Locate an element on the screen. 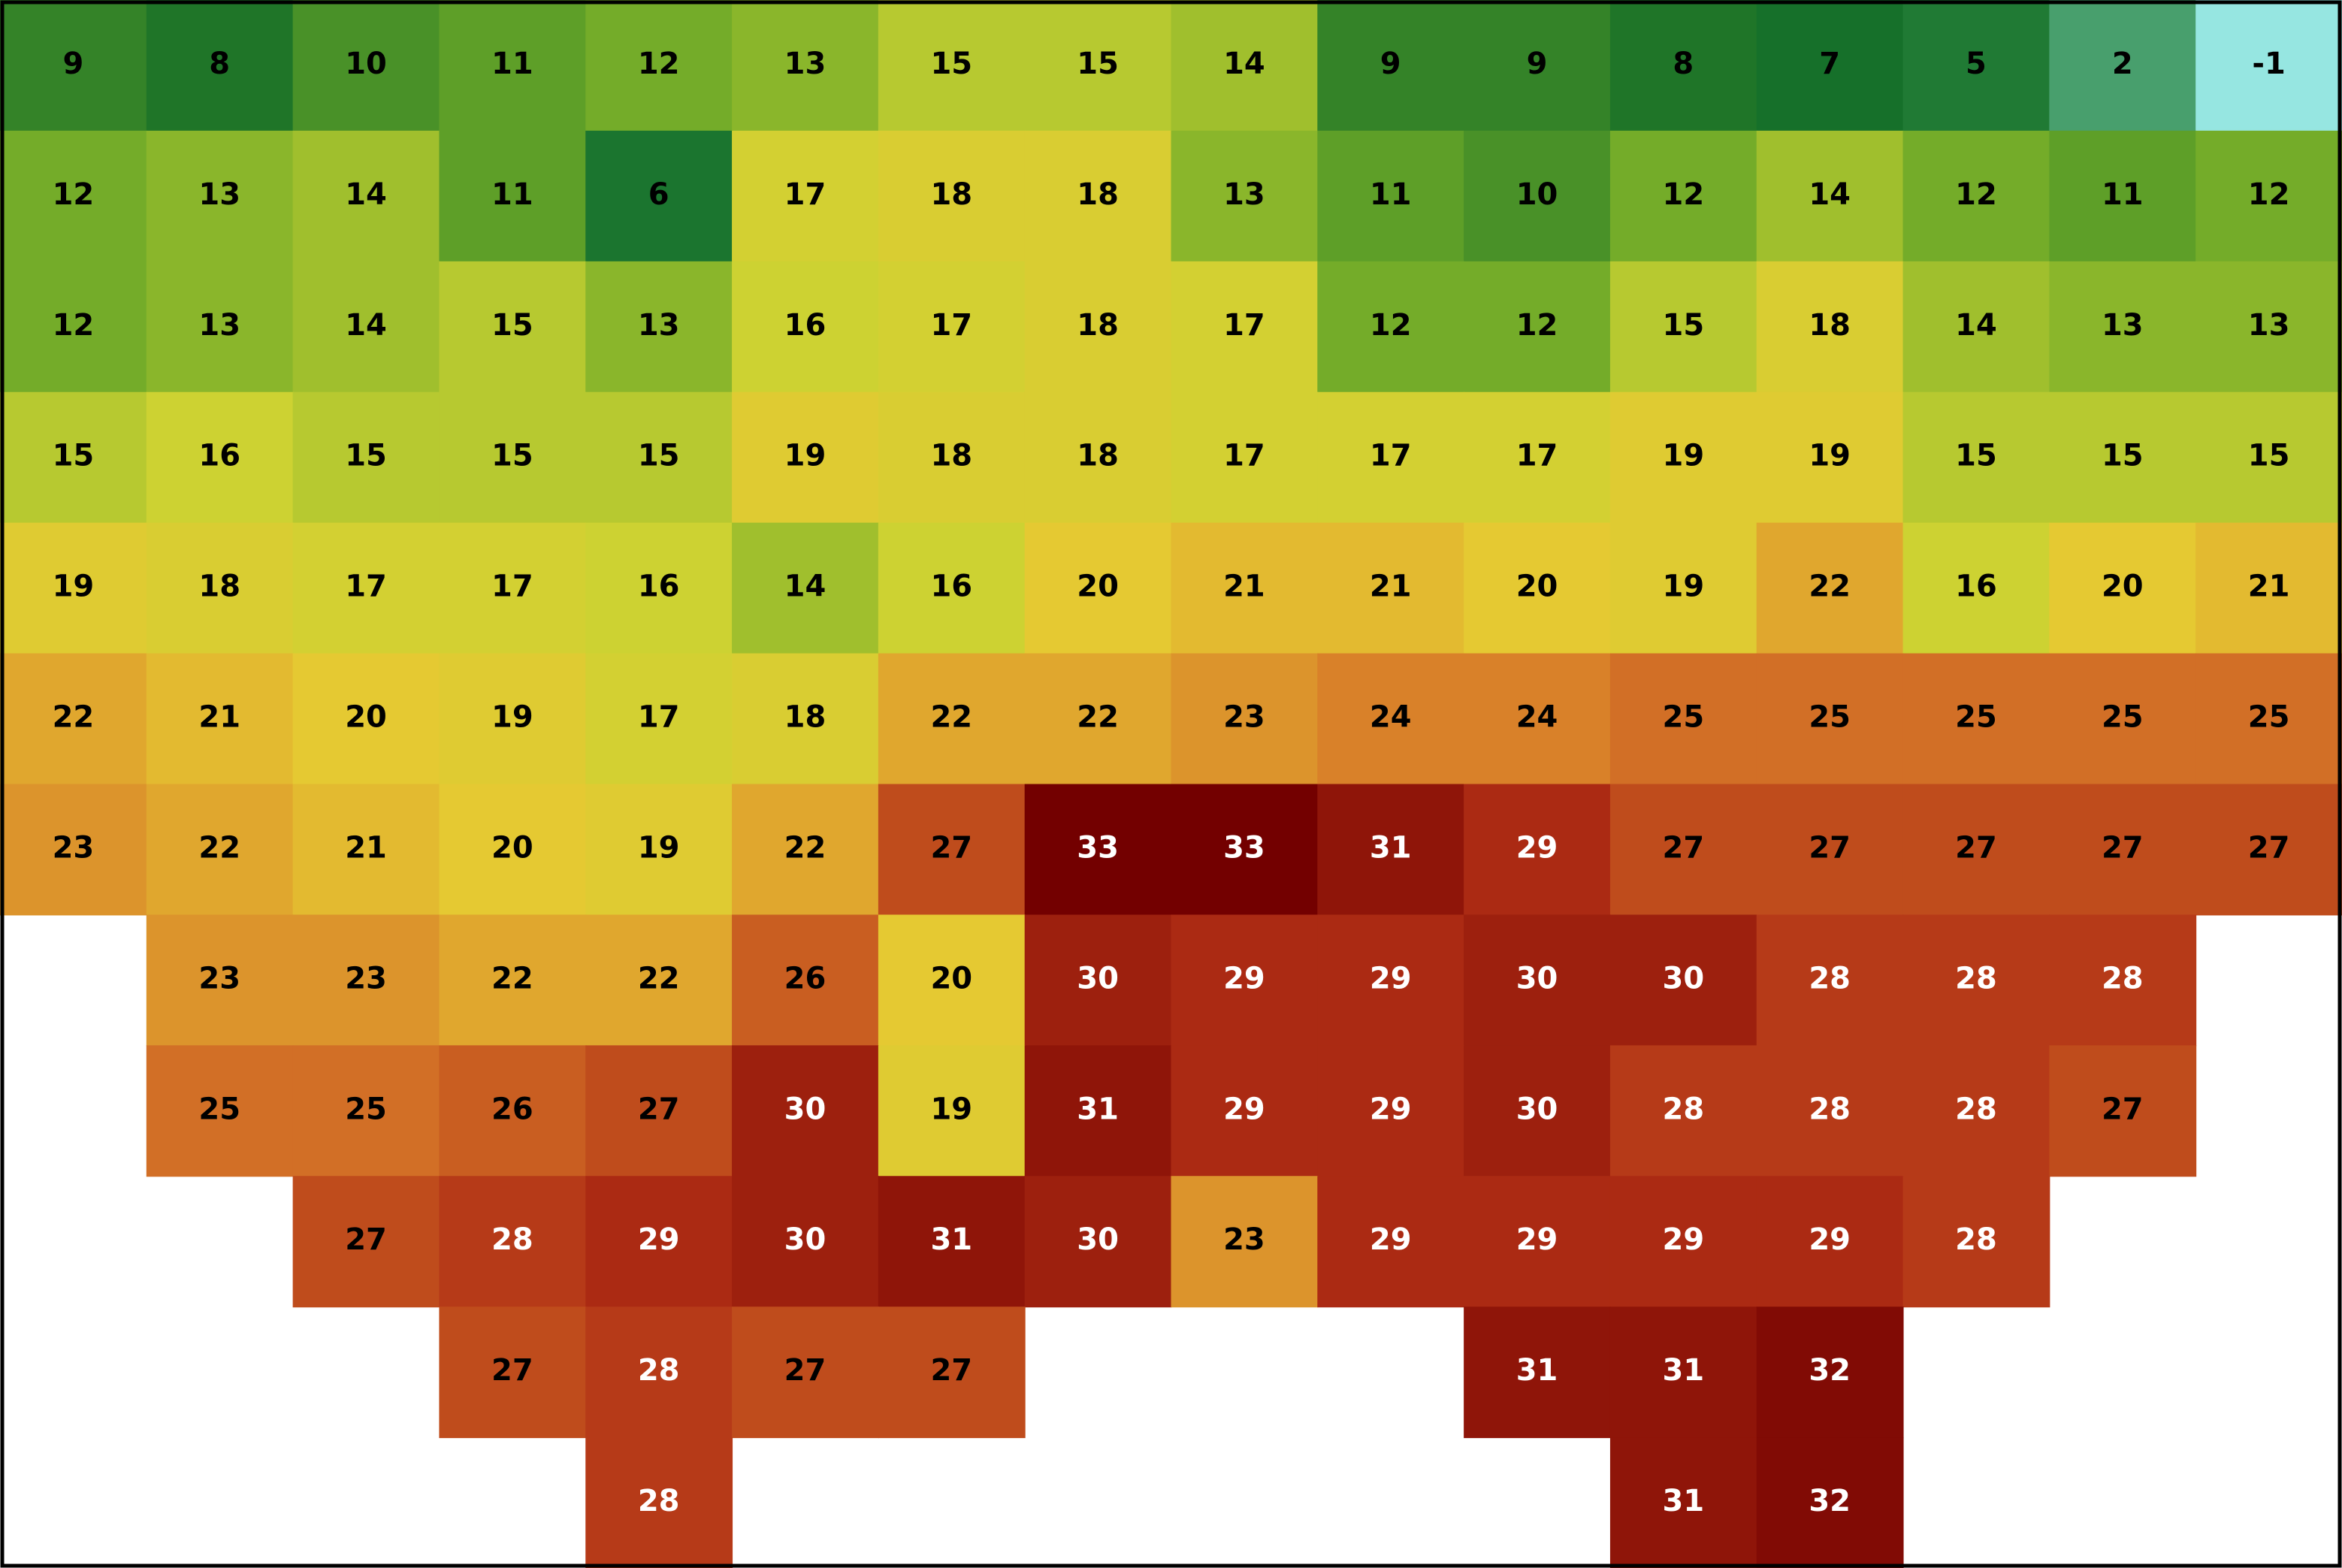 Image resolution: width=2342 pixels, height=1568 pixels. temperature-label: 5 is located at coordinates (1976, 64).